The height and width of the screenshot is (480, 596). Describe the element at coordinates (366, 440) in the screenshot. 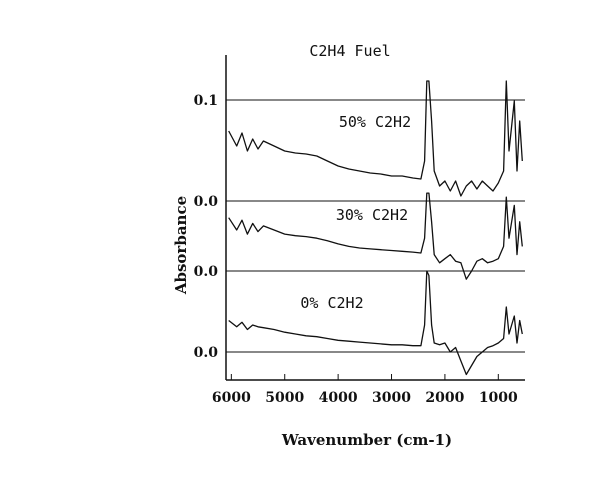

I see `x-axis-title: Wavenumber (cm-1)` at that location.